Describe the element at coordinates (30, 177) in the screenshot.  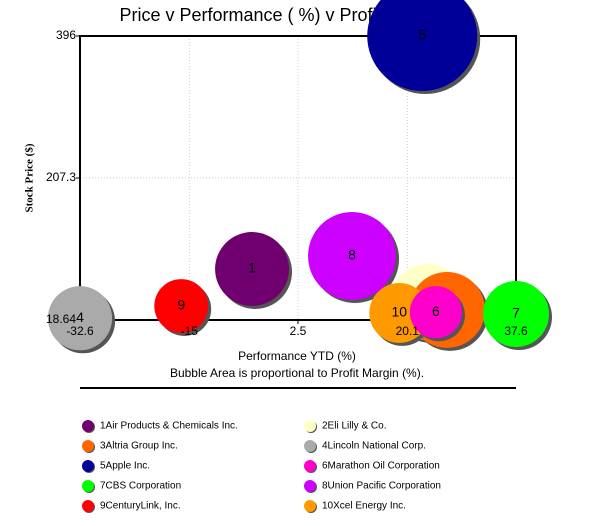
I see `y-axis-label: Stock Price ($)` at that location.